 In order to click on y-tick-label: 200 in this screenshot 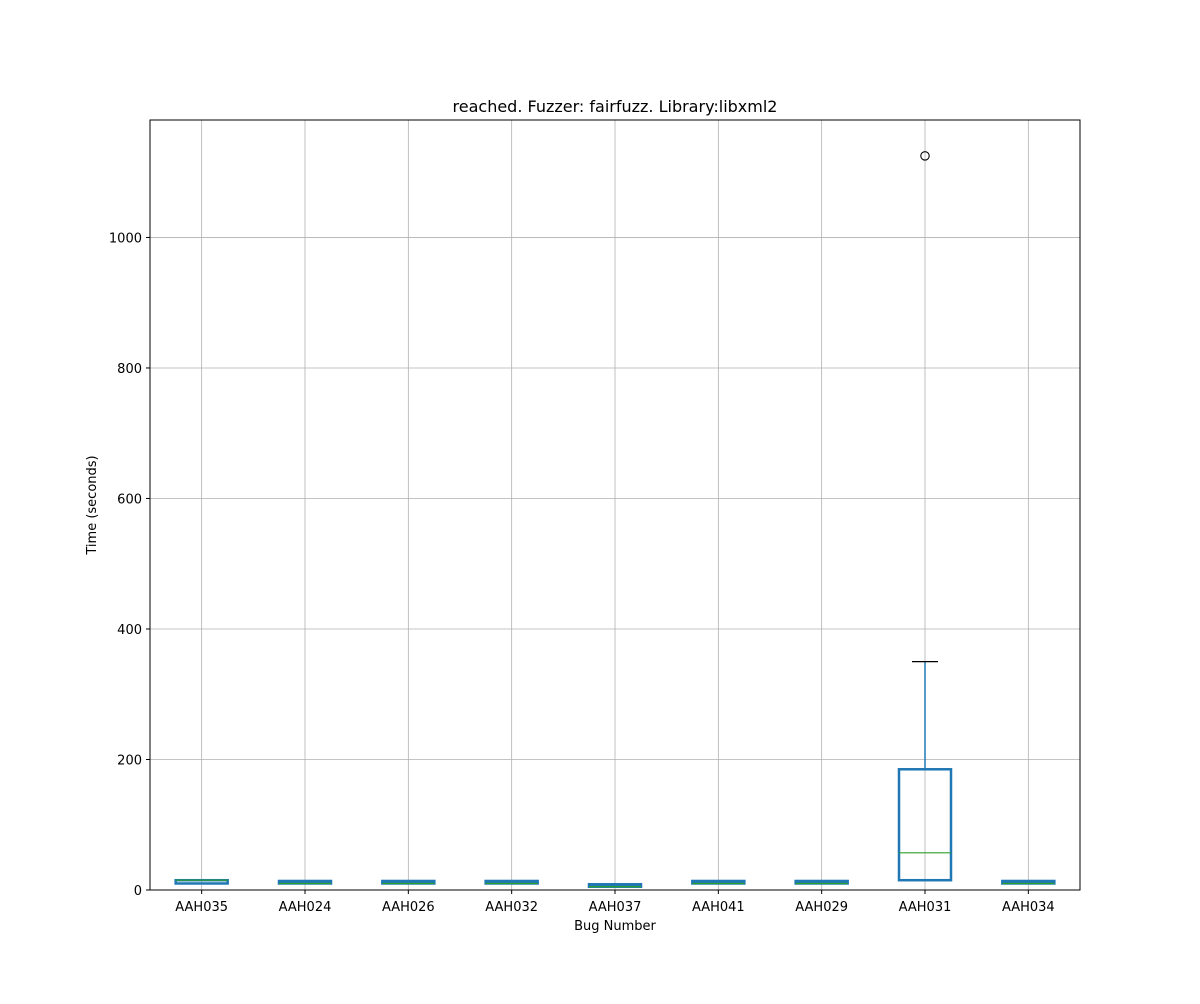, I will do `click(129, 760)`.